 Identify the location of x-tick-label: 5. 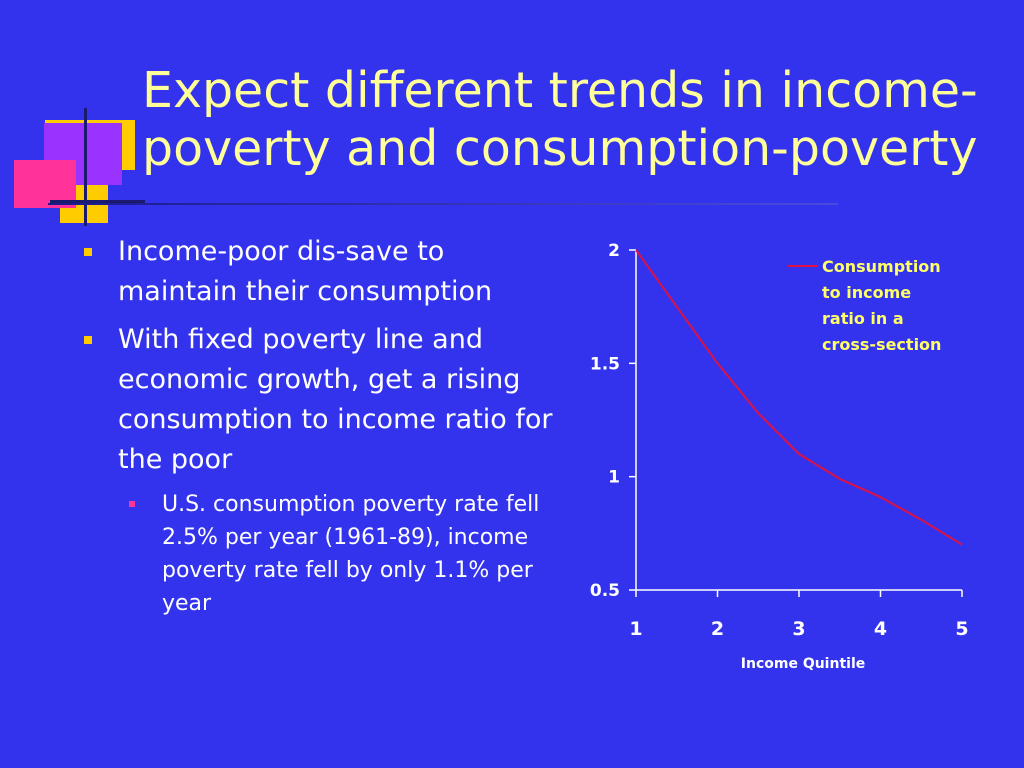
(961, 629).